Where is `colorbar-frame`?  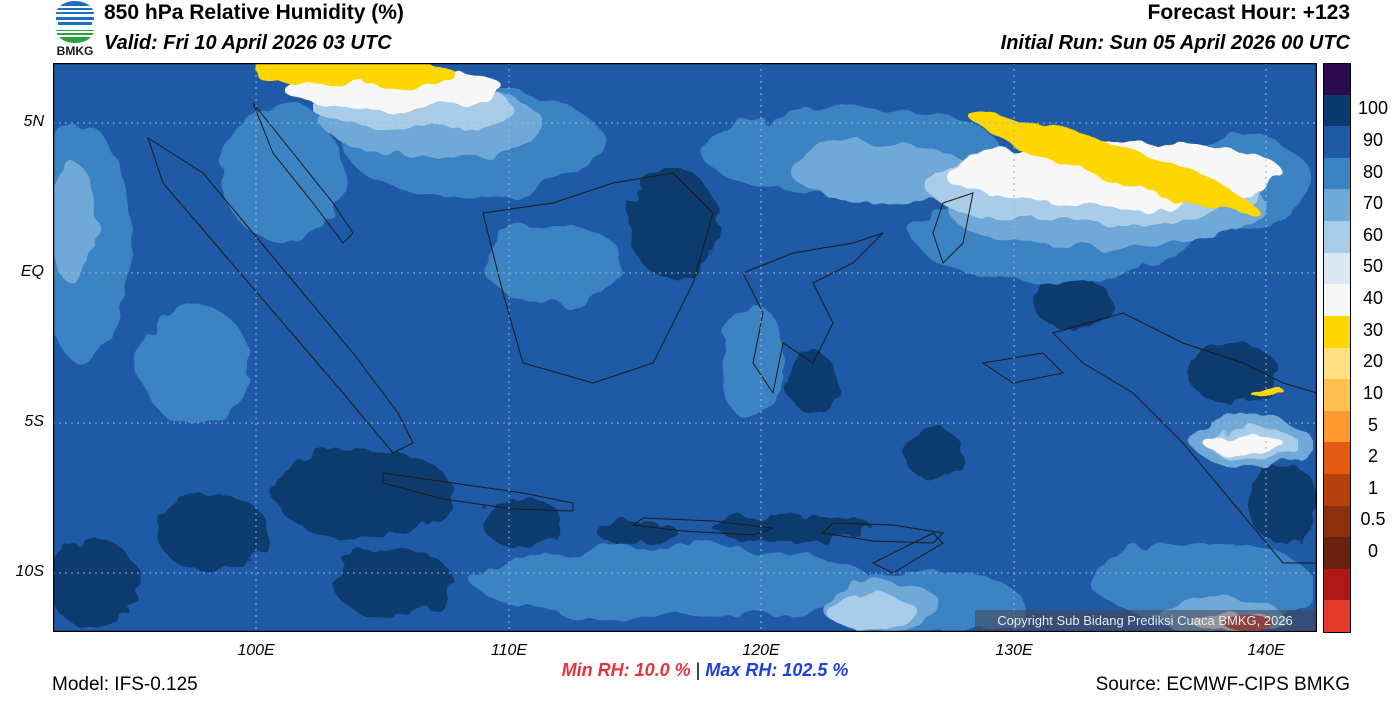
colorbar-frame is located at coordinates (1337, 348).